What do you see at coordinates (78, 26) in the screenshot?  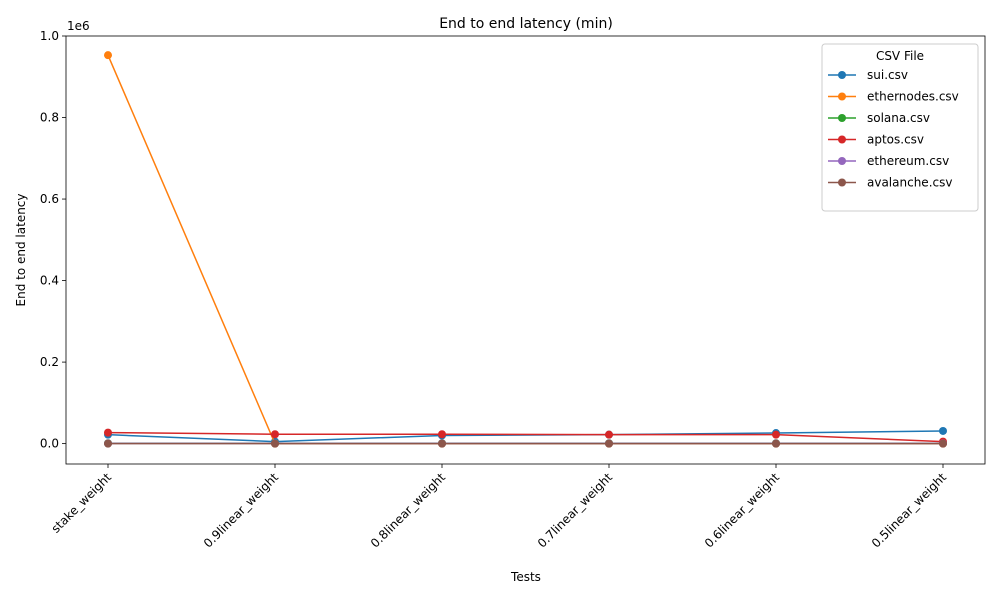 I see `y-offset-text: 1e6` at bounding box center [78, 26].